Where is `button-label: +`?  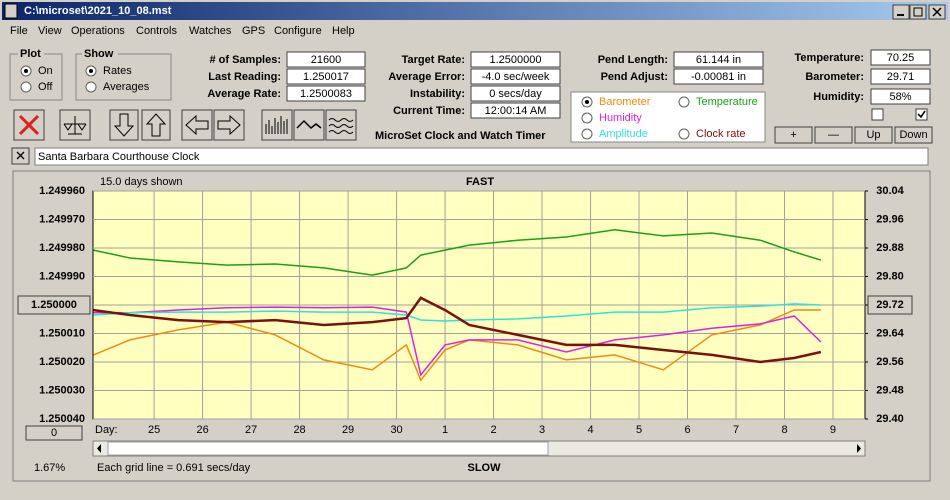 button-label: + is located at coordinates (793, 135).